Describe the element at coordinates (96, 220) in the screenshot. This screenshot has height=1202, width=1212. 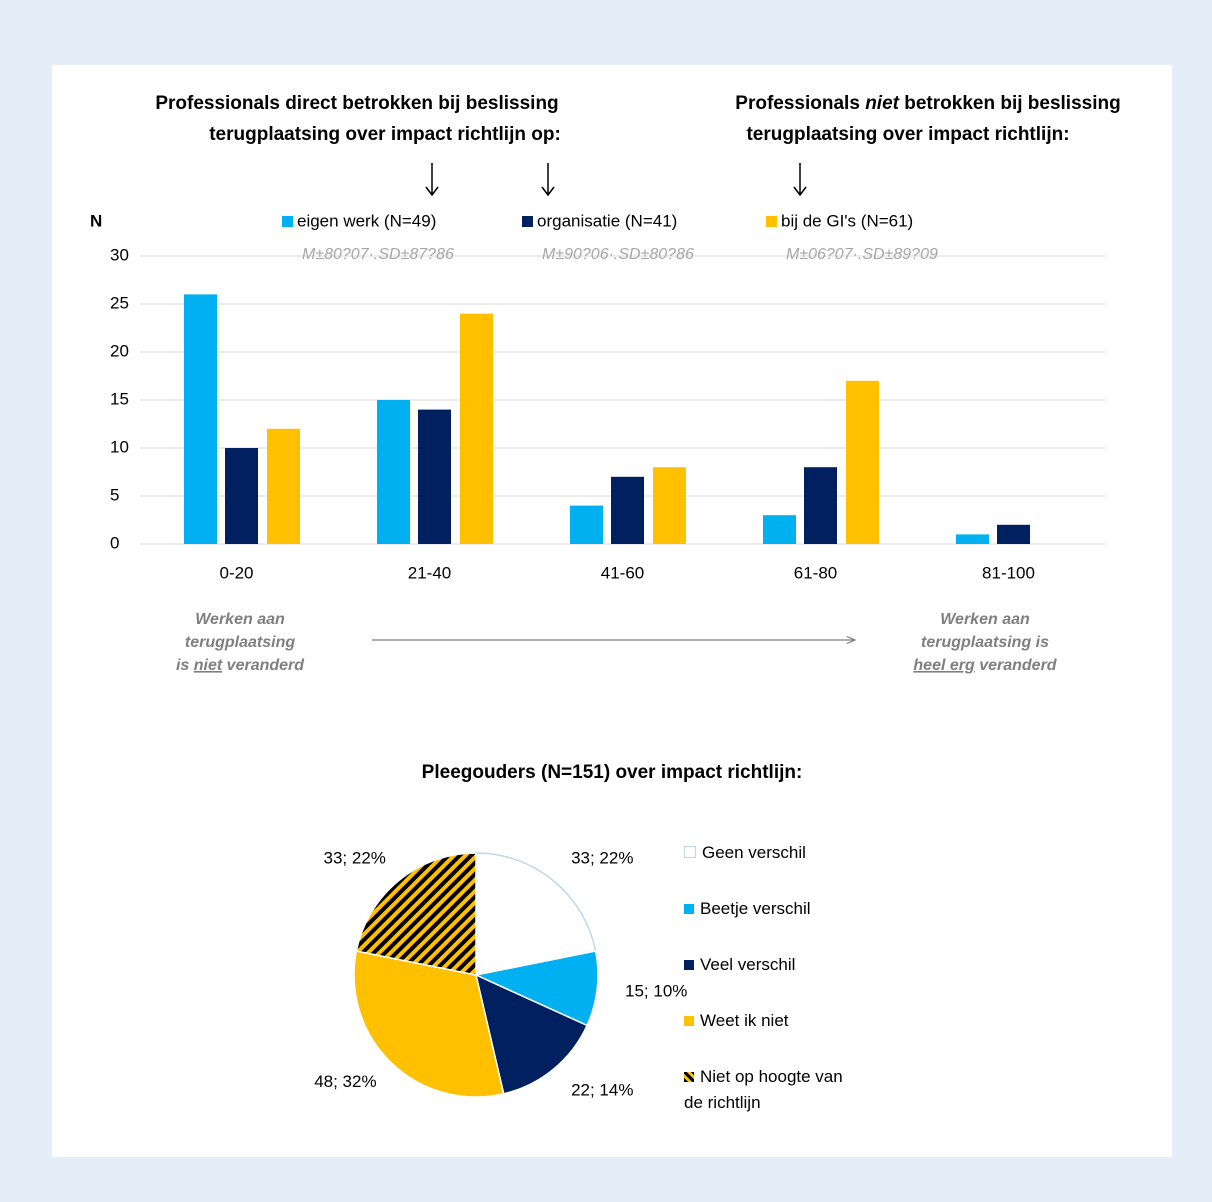
I see `y-axis-label: N` at that location.